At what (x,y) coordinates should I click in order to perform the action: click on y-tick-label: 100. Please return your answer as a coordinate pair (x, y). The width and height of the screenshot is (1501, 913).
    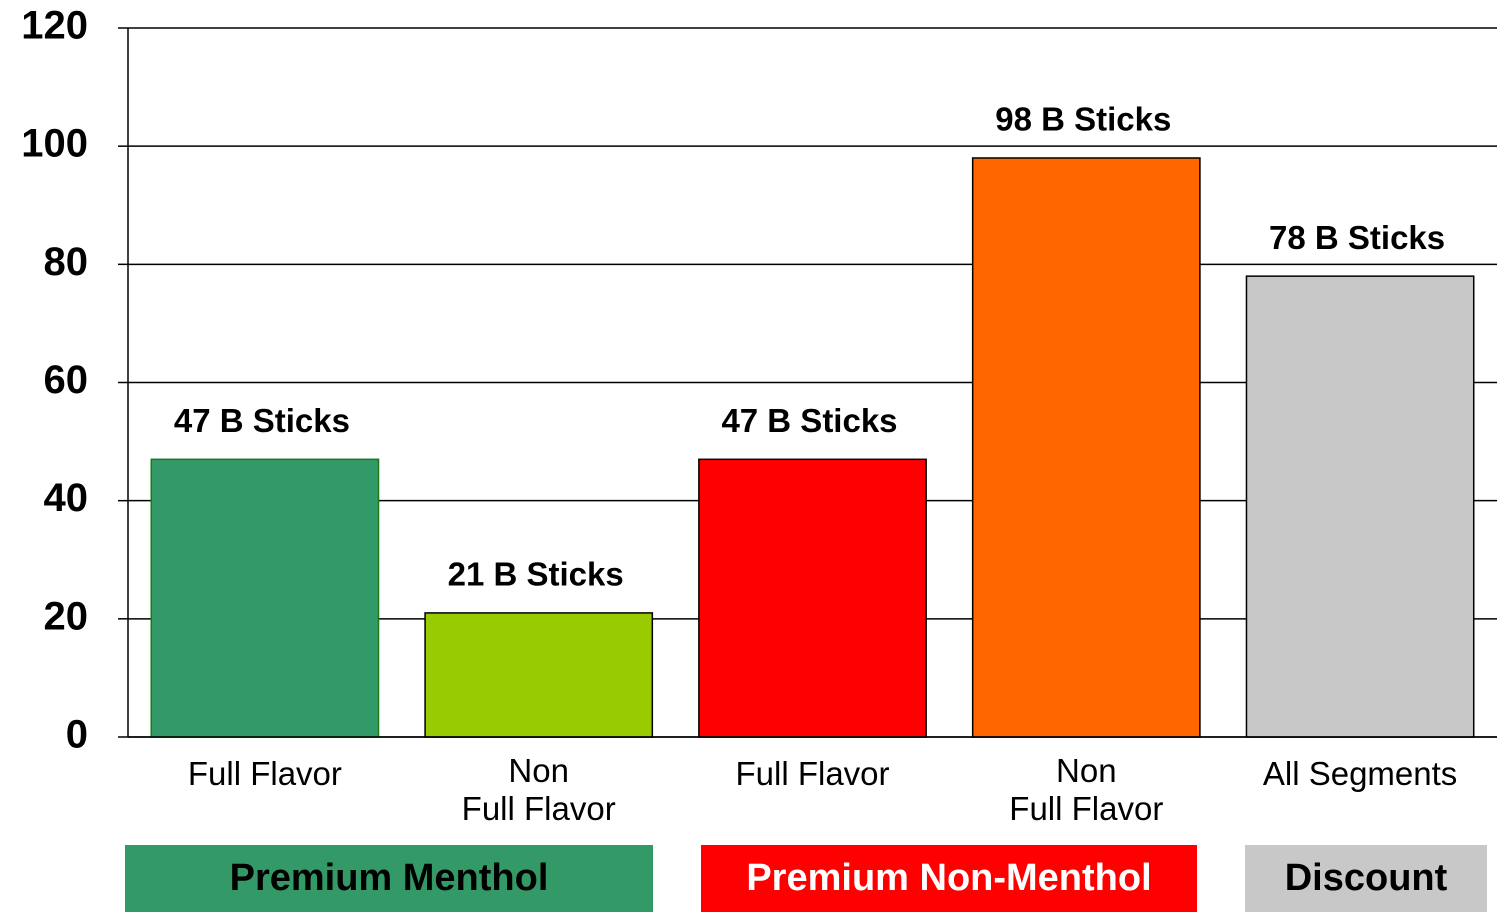
    Looking at the image, I should click on (54, 144).